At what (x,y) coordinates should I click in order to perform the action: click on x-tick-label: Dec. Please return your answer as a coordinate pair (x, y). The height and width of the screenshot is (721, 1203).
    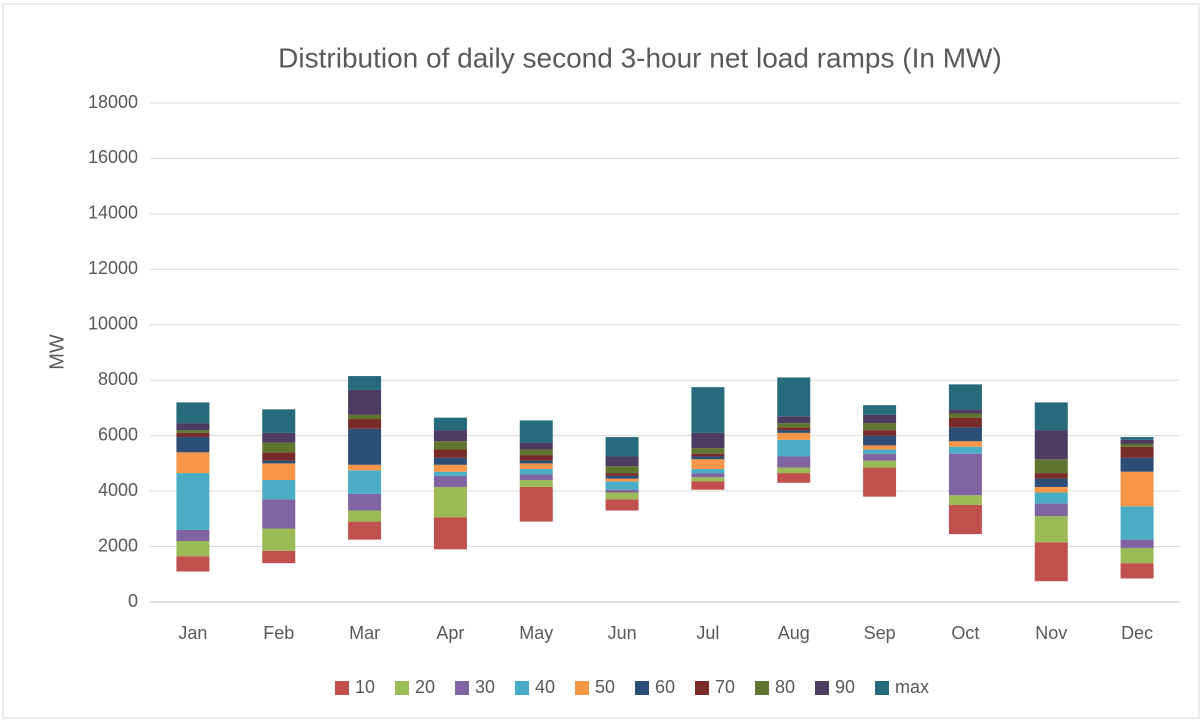
    Looking at the image, I should click on (1137, 633).